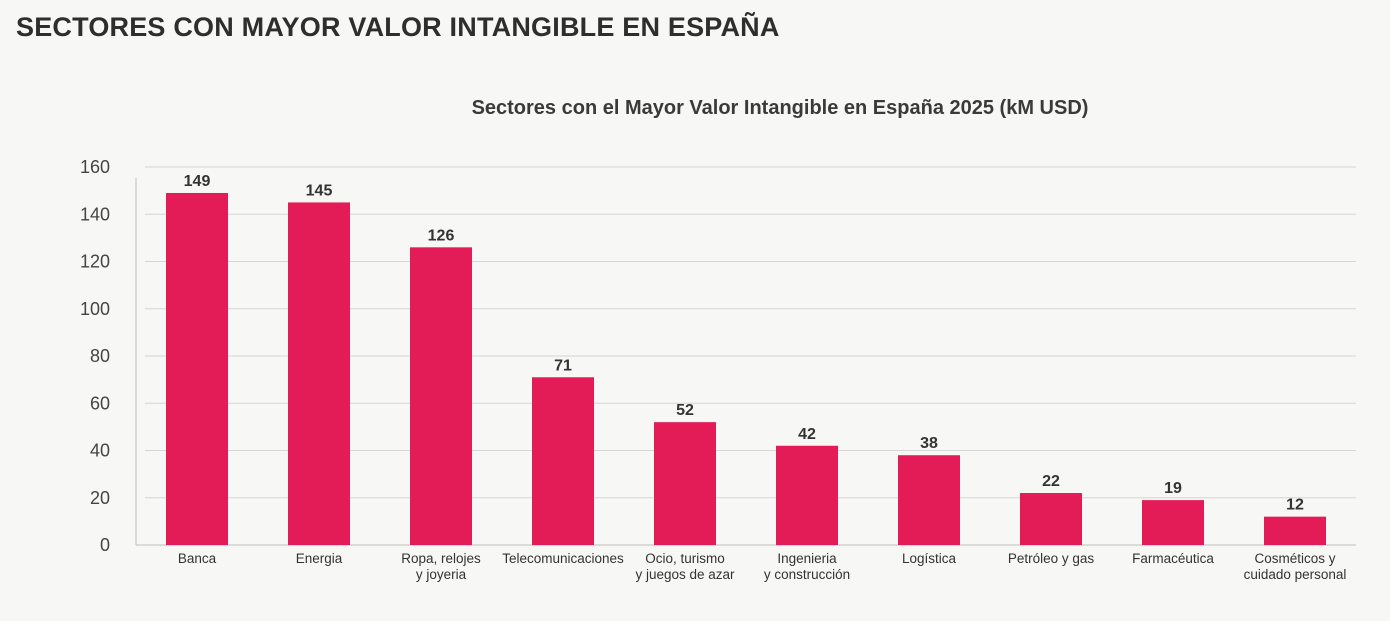  I want to click on data-label: 126, so click(441, 235).